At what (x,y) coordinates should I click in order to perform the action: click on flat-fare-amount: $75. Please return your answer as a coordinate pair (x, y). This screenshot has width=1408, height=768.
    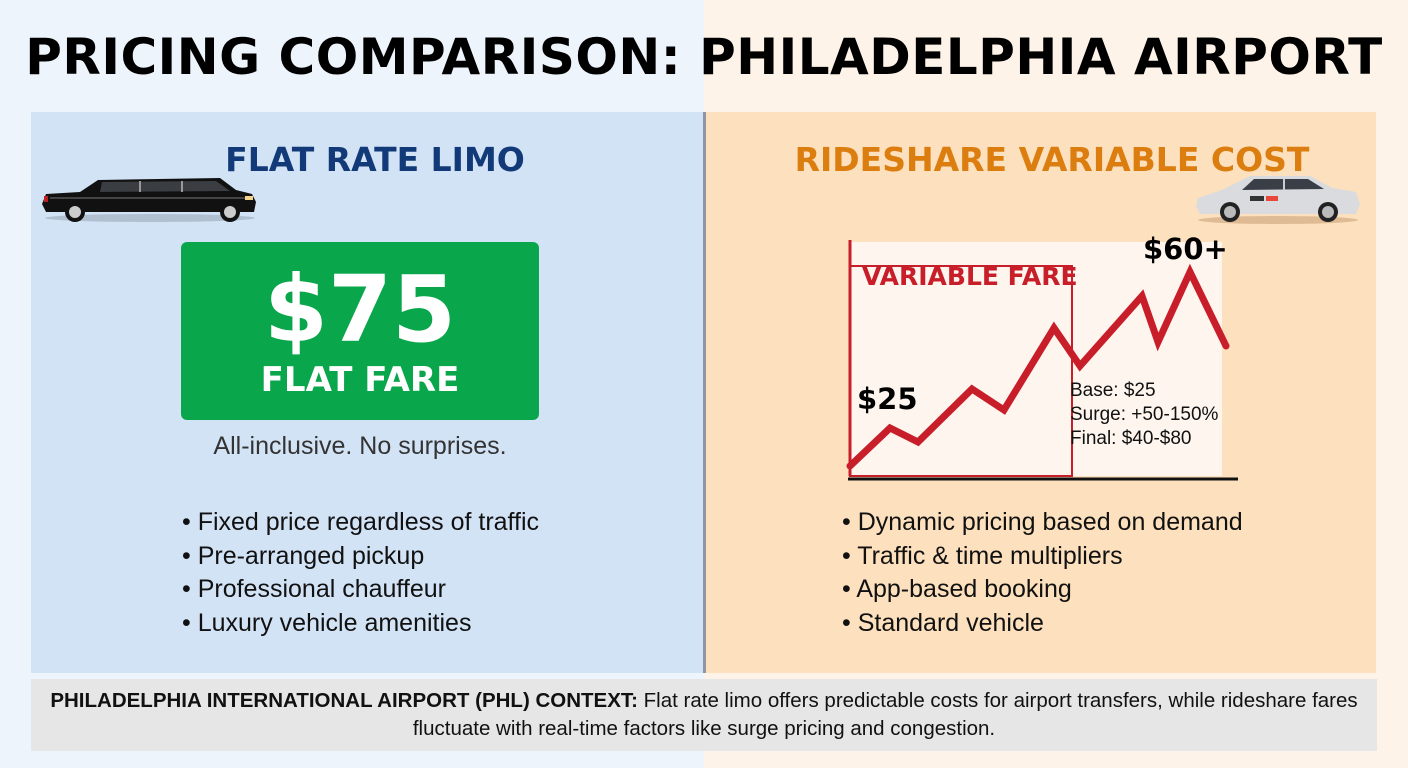
    Looking at the image, I should click on (360, 309).